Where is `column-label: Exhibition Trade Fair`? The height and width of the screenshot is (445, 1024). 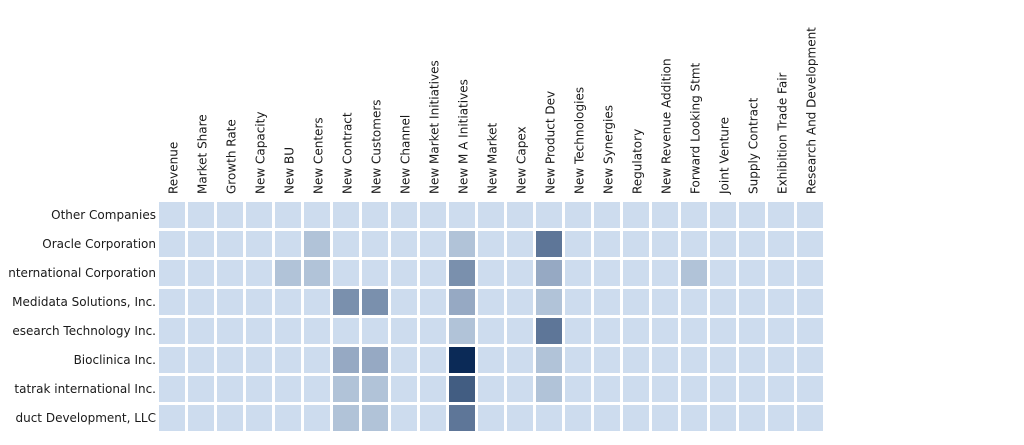
column-label: Exhibition Trade Fair is located at coordinates (783, 133).